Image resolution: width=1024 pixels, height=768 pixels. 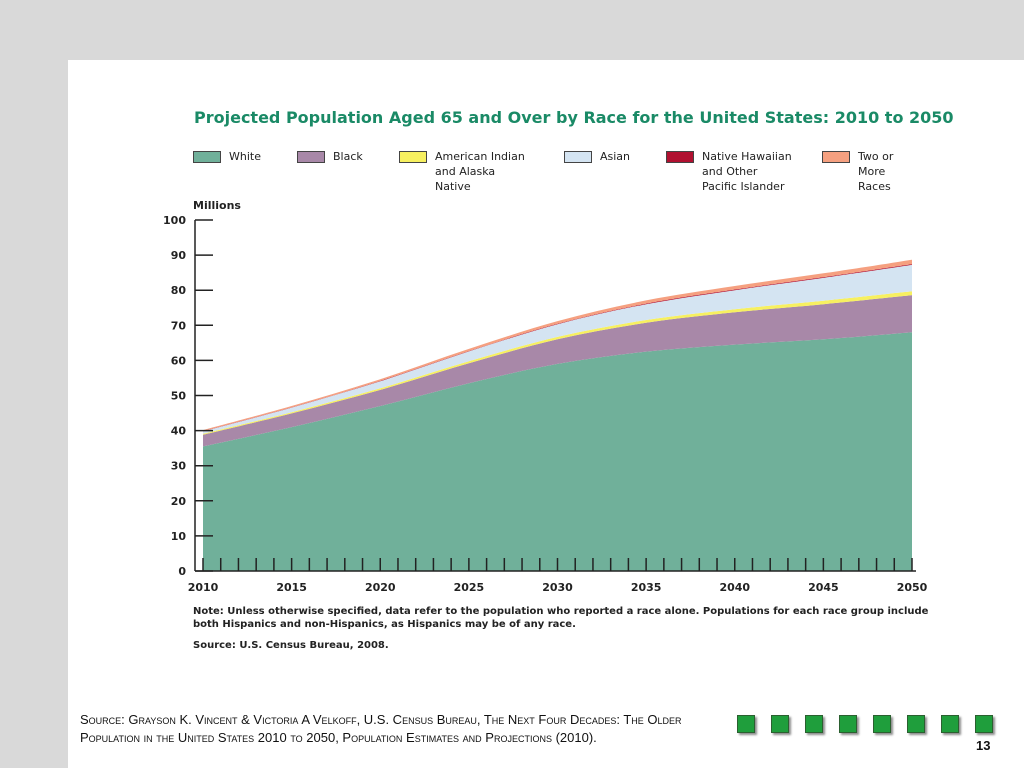 I want to click on y-tick-label: 20, so click(x=179, y=501).